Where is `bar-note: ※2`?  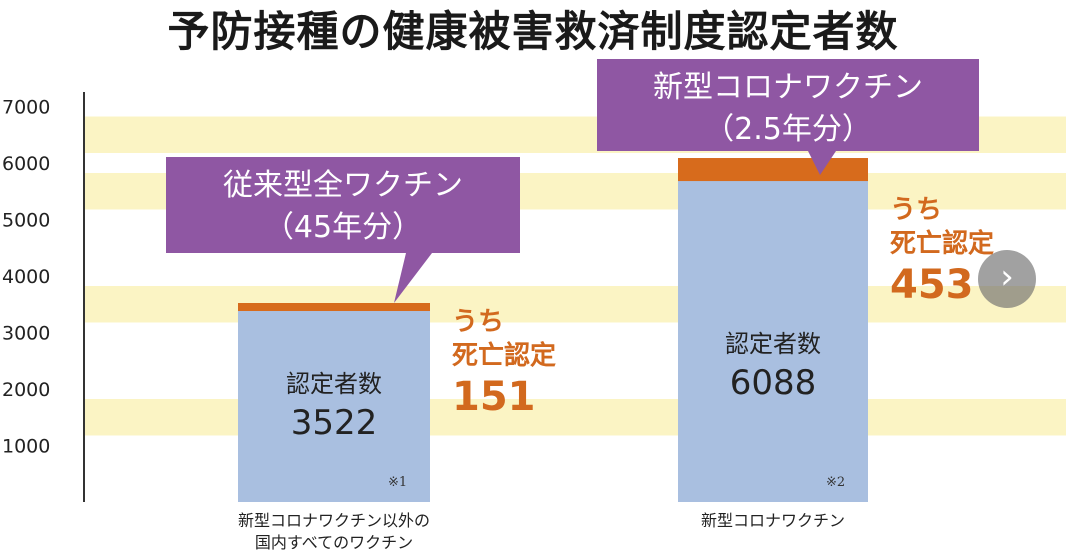
bar-note: ※2 is located at coordinates (835, 482).